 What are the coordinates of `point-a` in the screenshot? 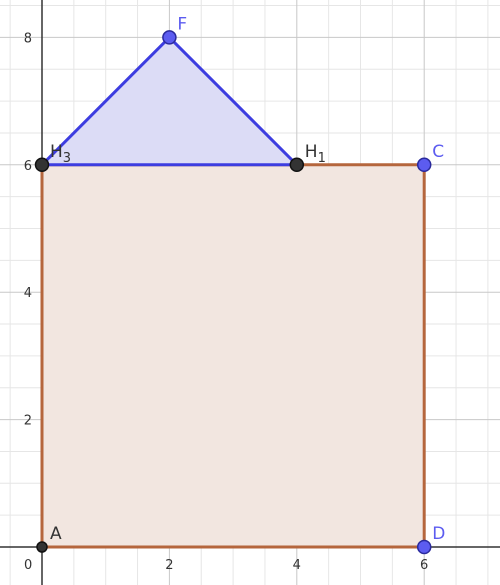 It's located at (42, 547).